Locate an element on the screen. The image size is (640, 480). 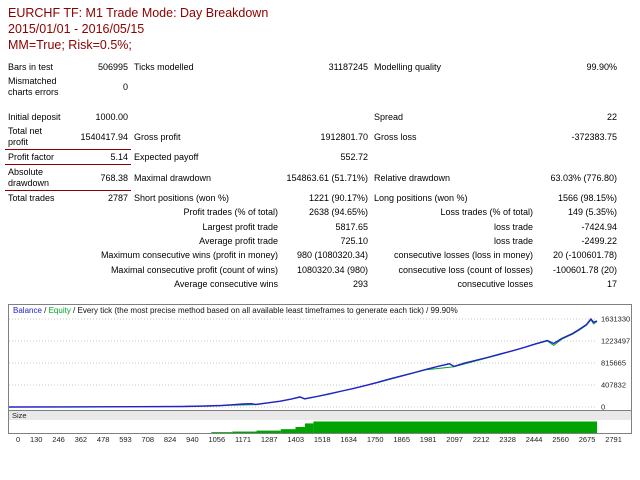
stat-row: Mismatched charts errors 0 is located at coordinates (312, 86).